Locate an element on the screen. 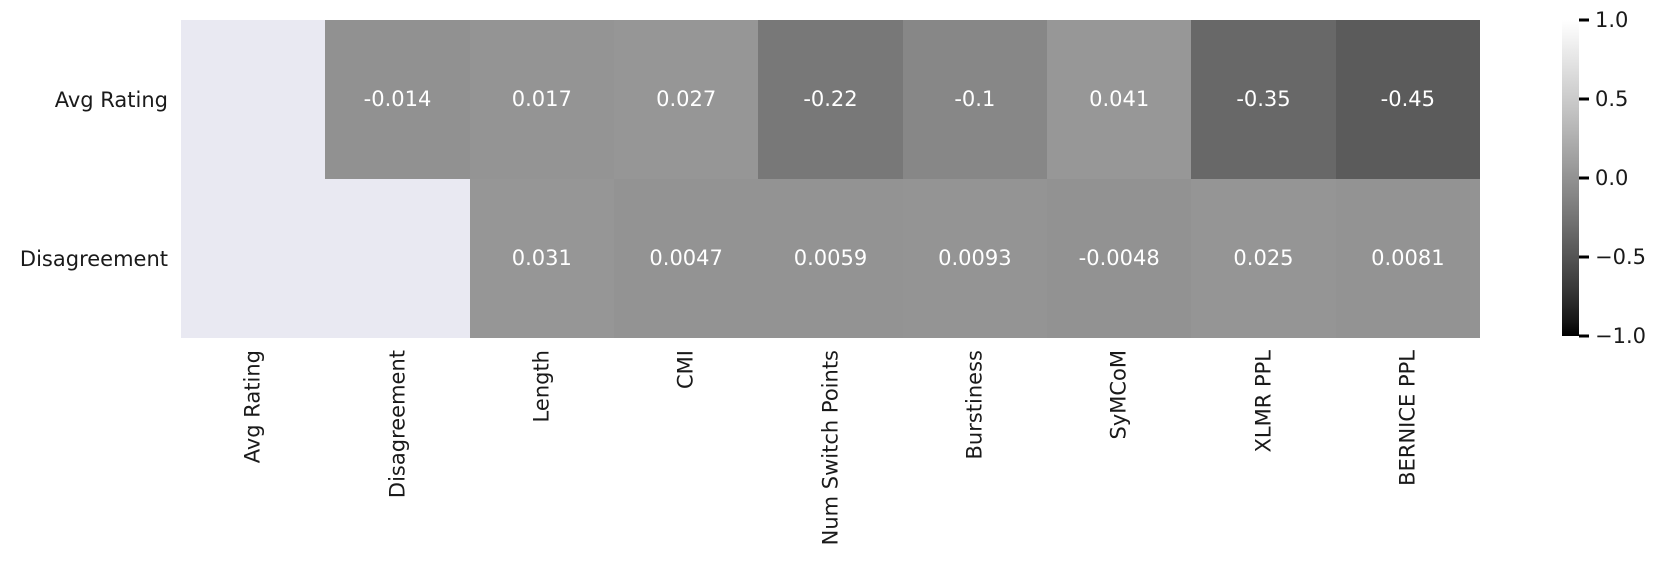 This screenshot has width=1661, height=569. x-tick-label-text: Avg Rating is located at coordinates (252, 407).